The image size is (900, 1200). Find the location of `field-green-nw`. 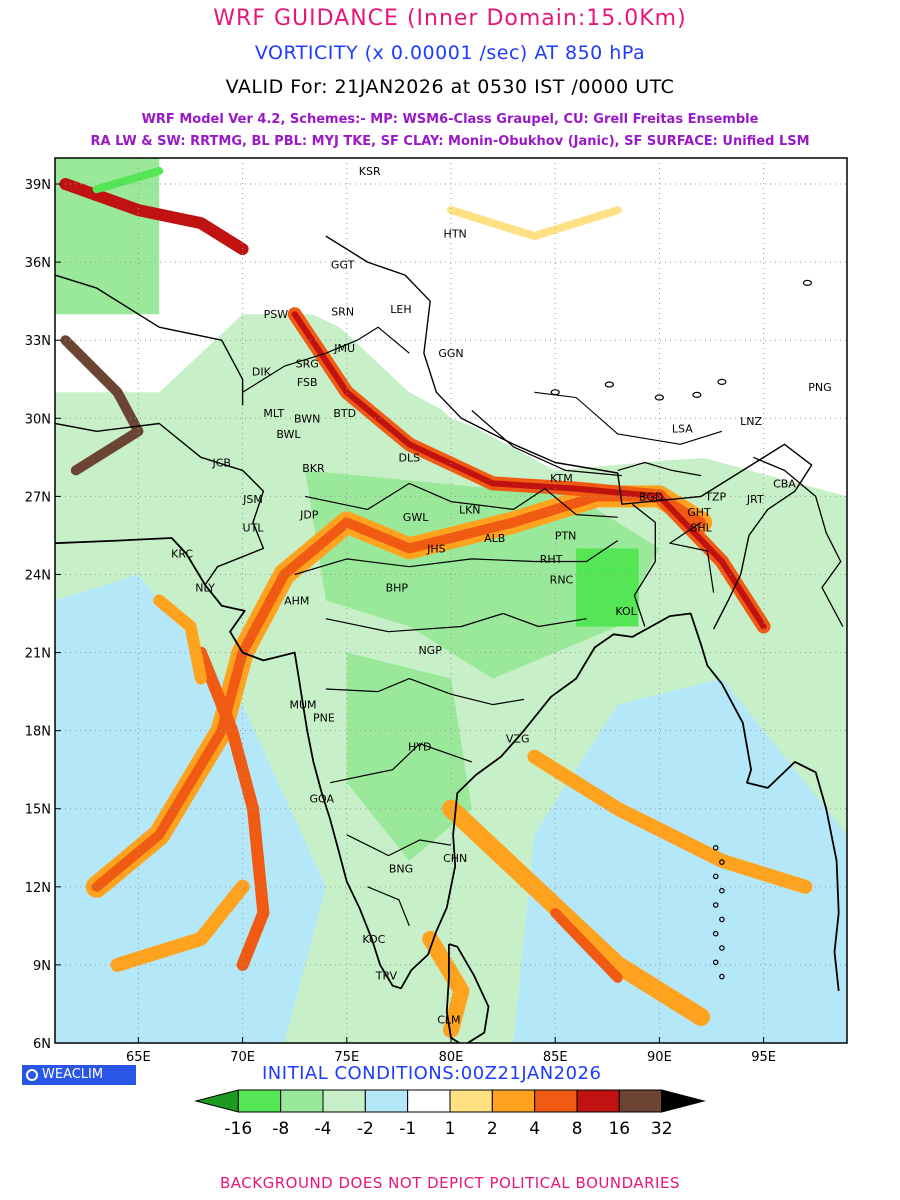

field-green-nw is located at coordinates (107, 236).